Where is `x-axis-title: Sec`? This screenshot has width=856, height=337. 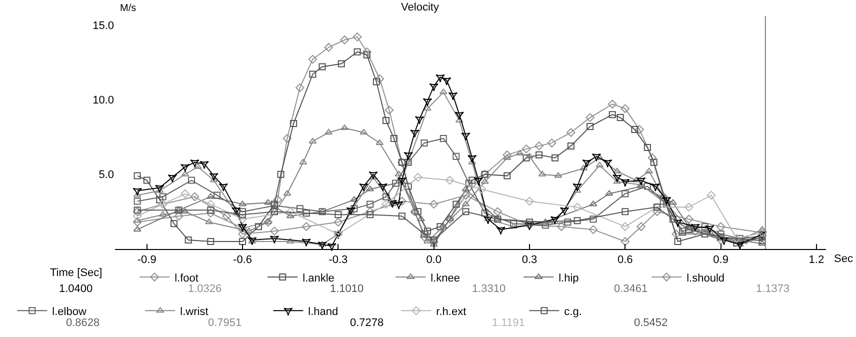 x-axis-title: Sec is located at coordinates (844, 259).